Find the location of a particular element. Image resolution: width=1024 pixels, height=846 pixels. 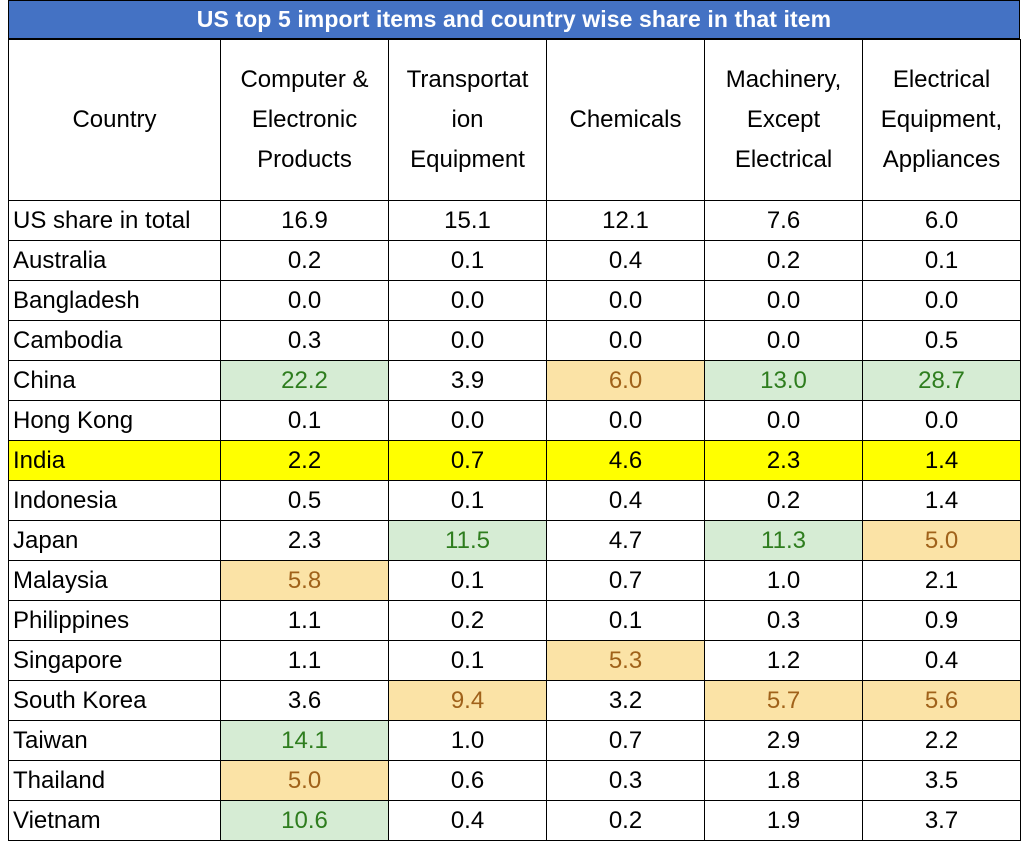

table-row: Hong Kong 0.1 0.0 0.0 0.0 0.0 is located at coordinates (514, 420).